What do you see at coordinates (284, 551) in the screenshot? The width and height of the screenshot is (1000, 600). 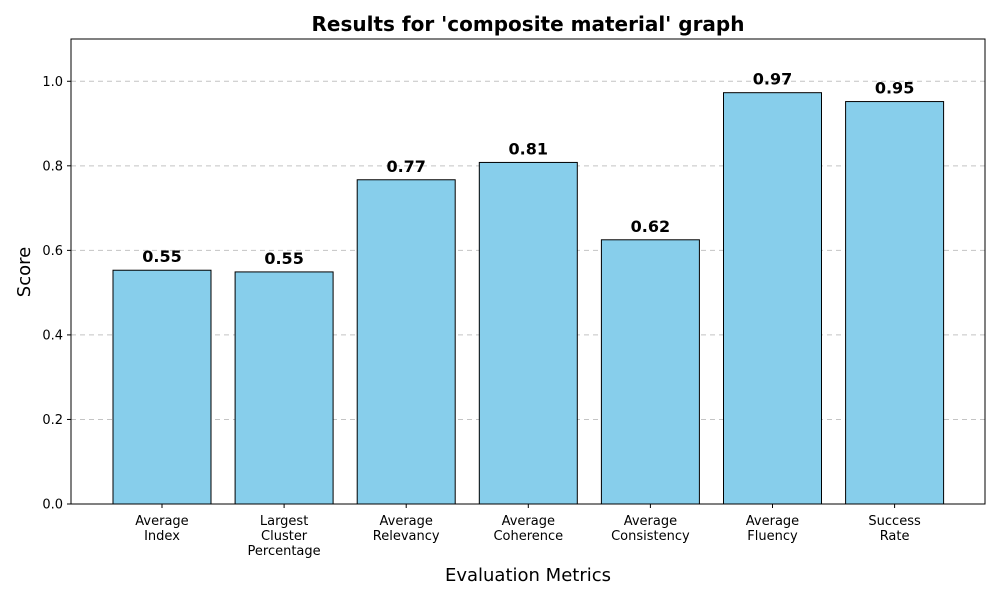 I see `x-tick-label-line: Percentage` at bounding box center [284, 551].